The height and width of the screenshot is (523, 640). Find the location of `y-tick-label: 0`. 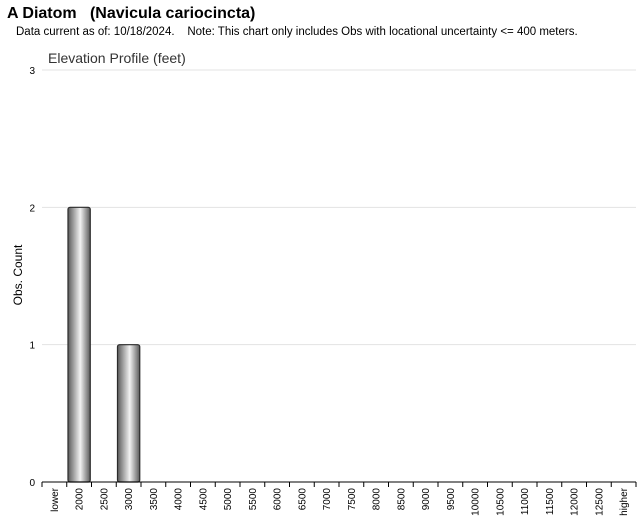

y-tick-label: 0 is located at coordinates (32, 483).